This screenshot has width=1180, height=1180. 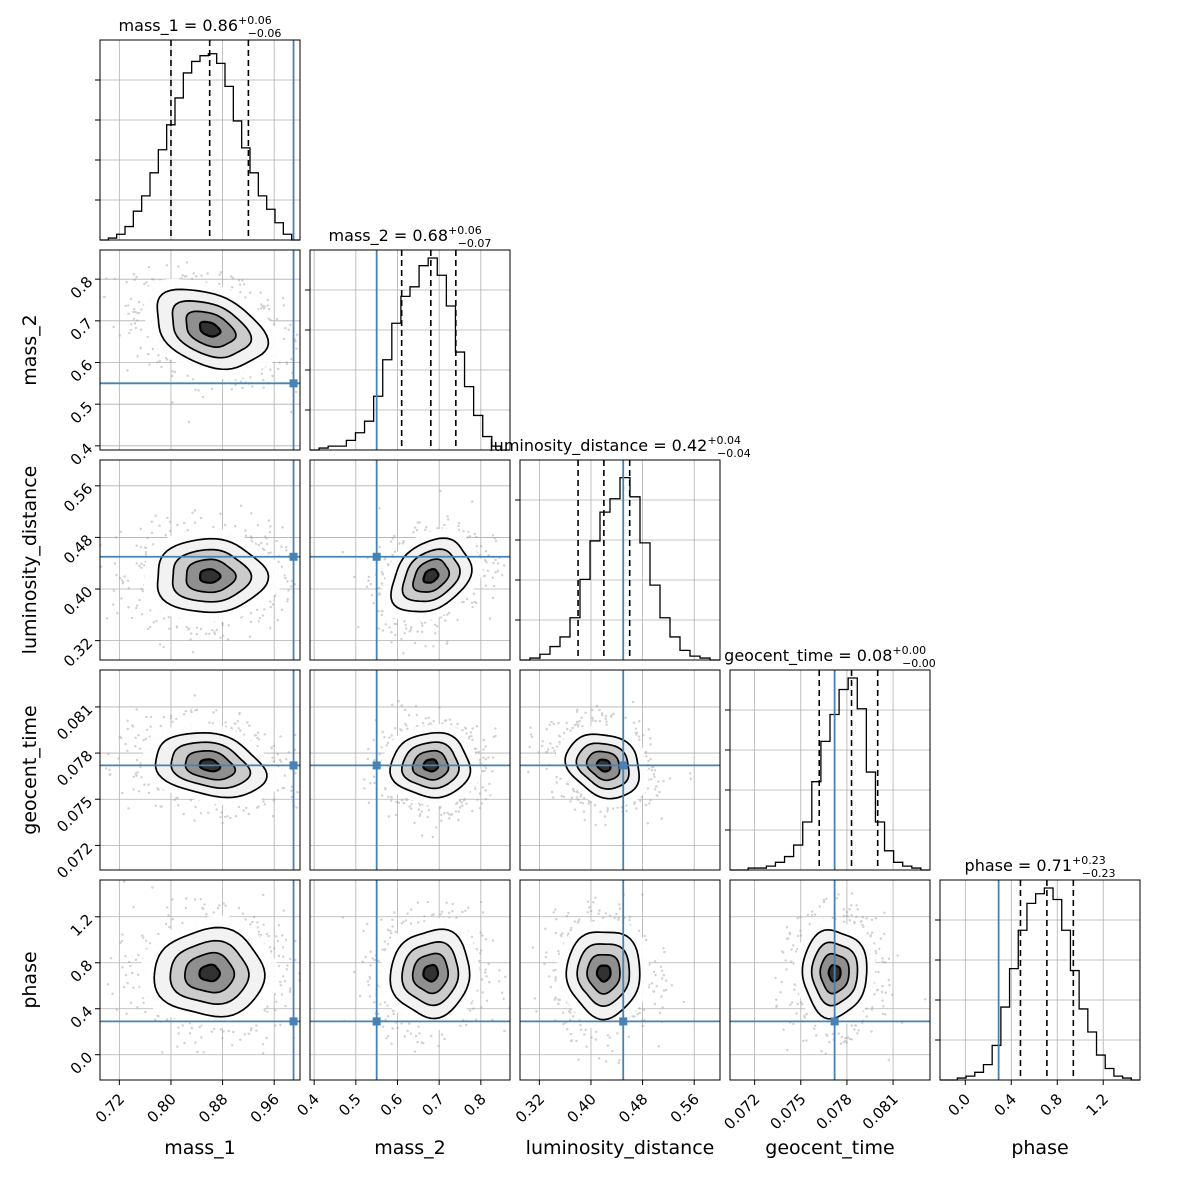 I want to click on title-luminosity-distance: luminosity_distance = 0.42+0.04 −0.04, so click(x=620, y=447).